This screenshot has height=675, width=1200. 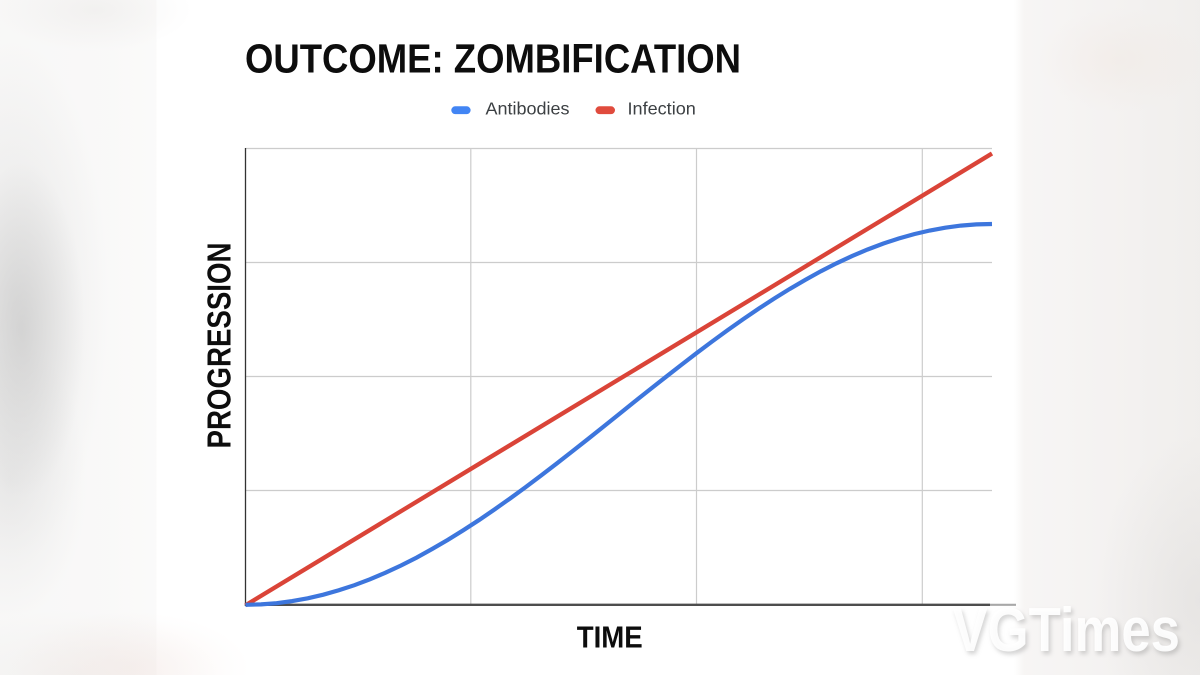 What do you see at coordinates (493, 58) in the screenshot?
I see `svg-text: OUTCOME: ZOMBIFICATION` at bounding box center [493, 58].